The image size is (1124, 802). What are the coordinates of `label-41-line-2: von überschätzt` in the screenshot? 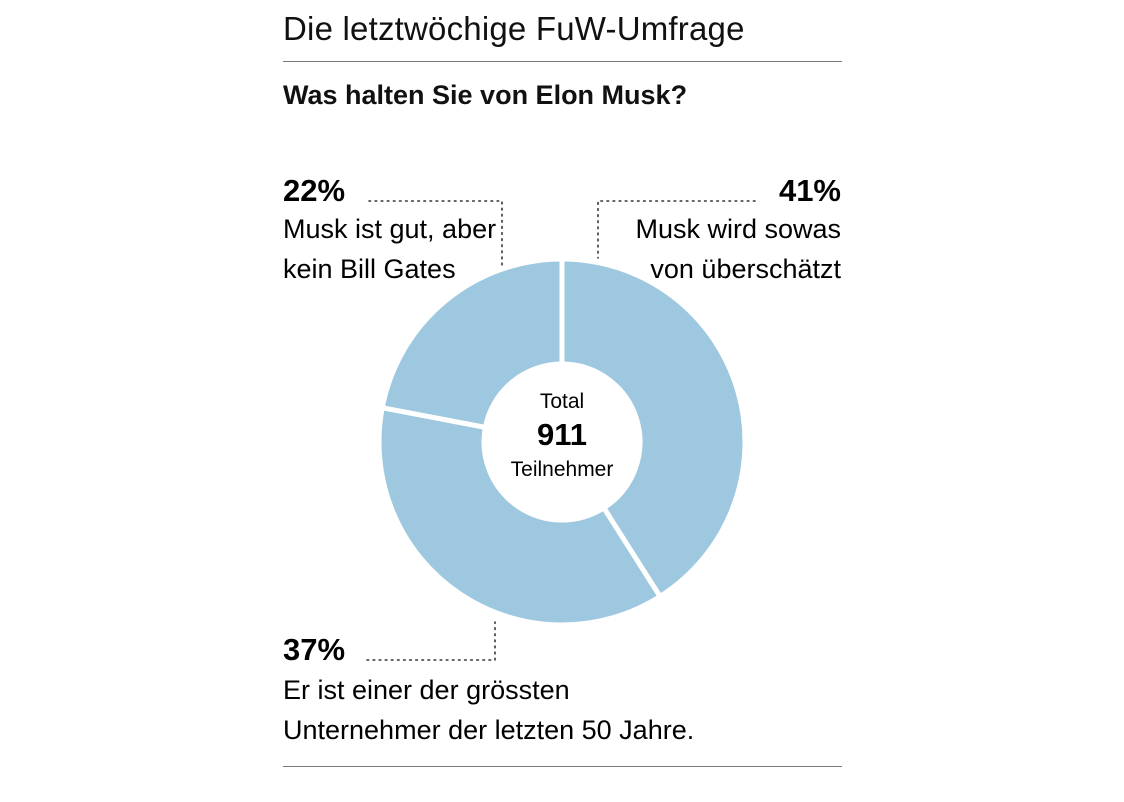 It's located at (745, 269).